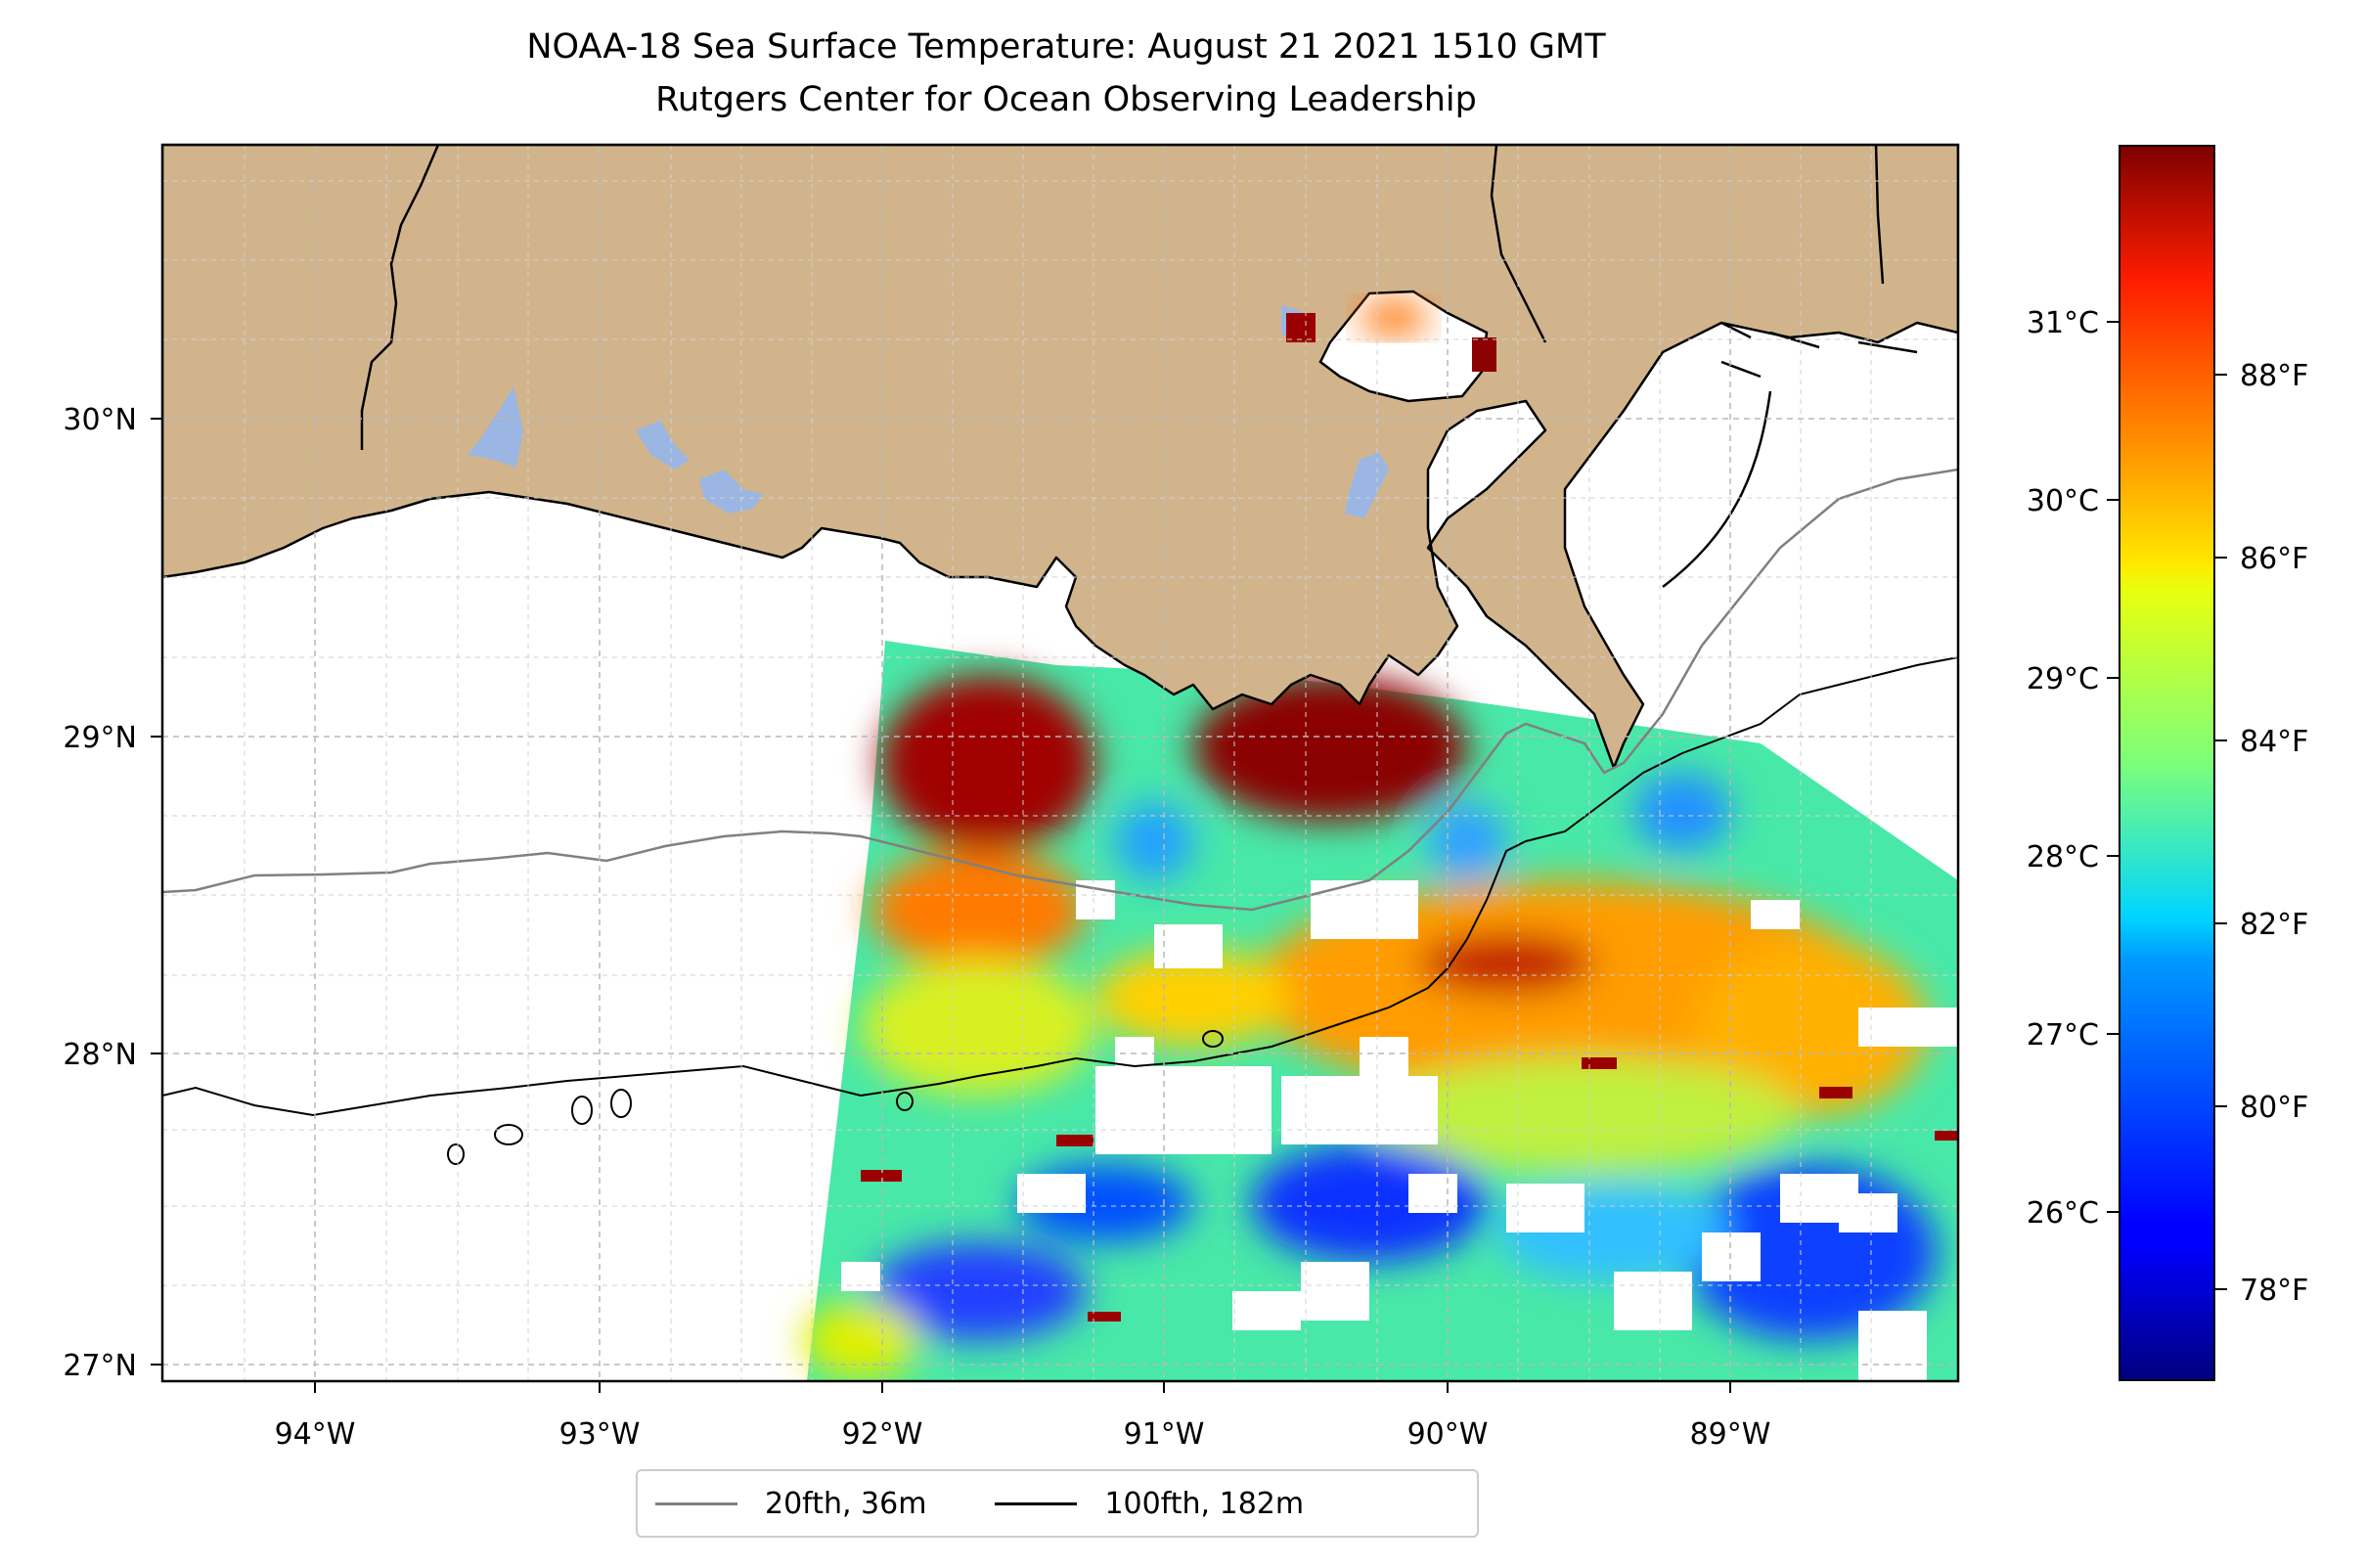  What do you see at coordinates (2063, 1035) in the screenshot?
I see `colorbar-label-27c: 27°C` at bounding box center [2063, 1035].